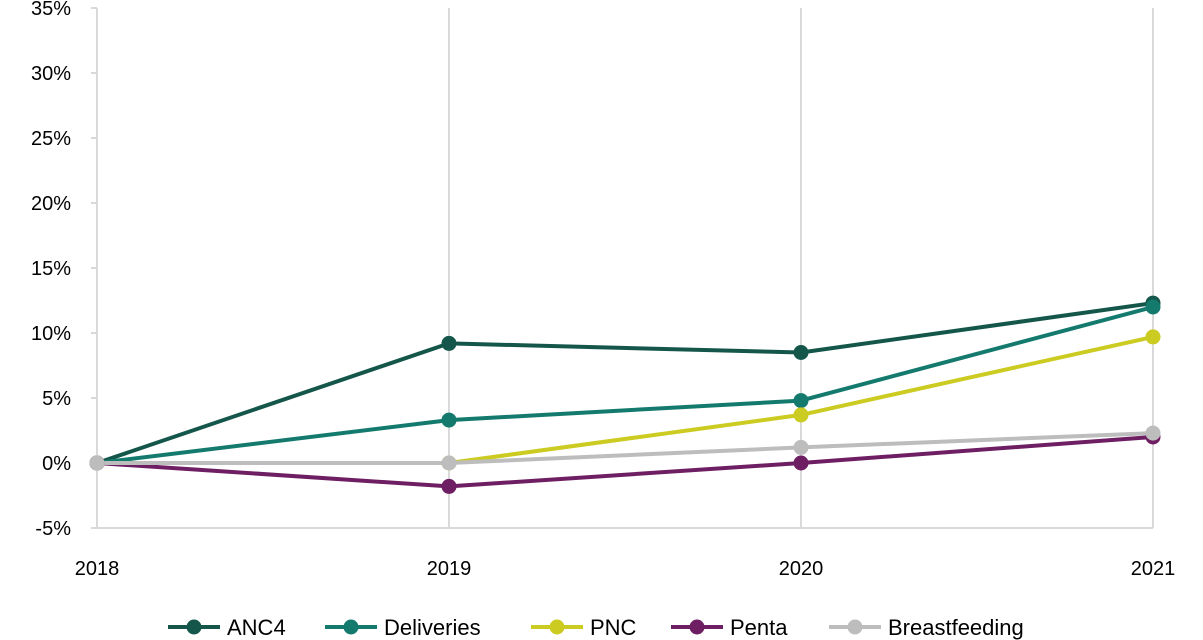 The width and height of the screenshot is (1203, 640). I want to click on x-tick-label-2021: 2021, so click(1153, 569).